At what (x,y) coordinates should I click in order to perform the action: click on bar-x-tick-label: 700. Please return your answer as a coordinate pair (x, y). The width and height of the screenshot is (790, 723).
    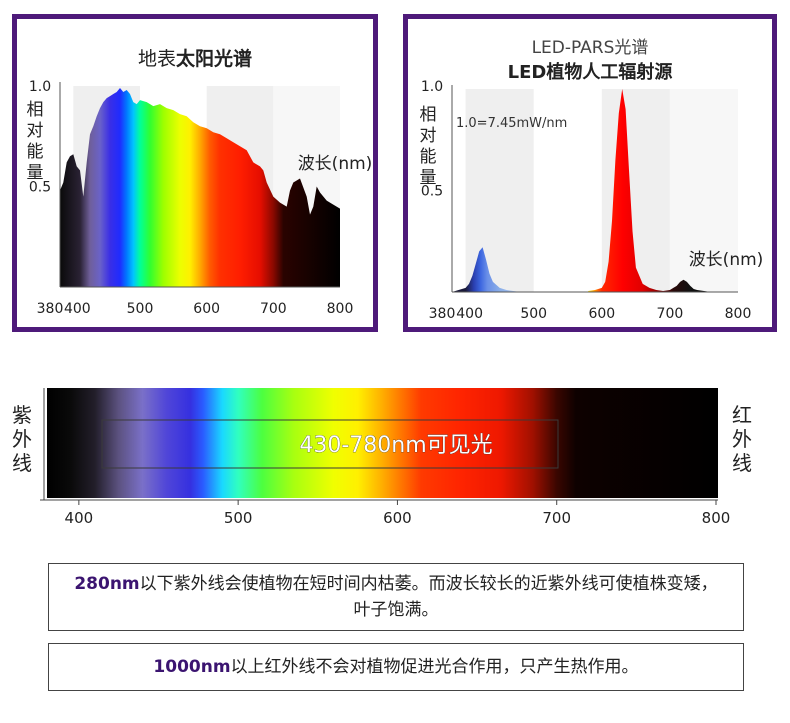
    Looking at the image, I should click on (556, 518).